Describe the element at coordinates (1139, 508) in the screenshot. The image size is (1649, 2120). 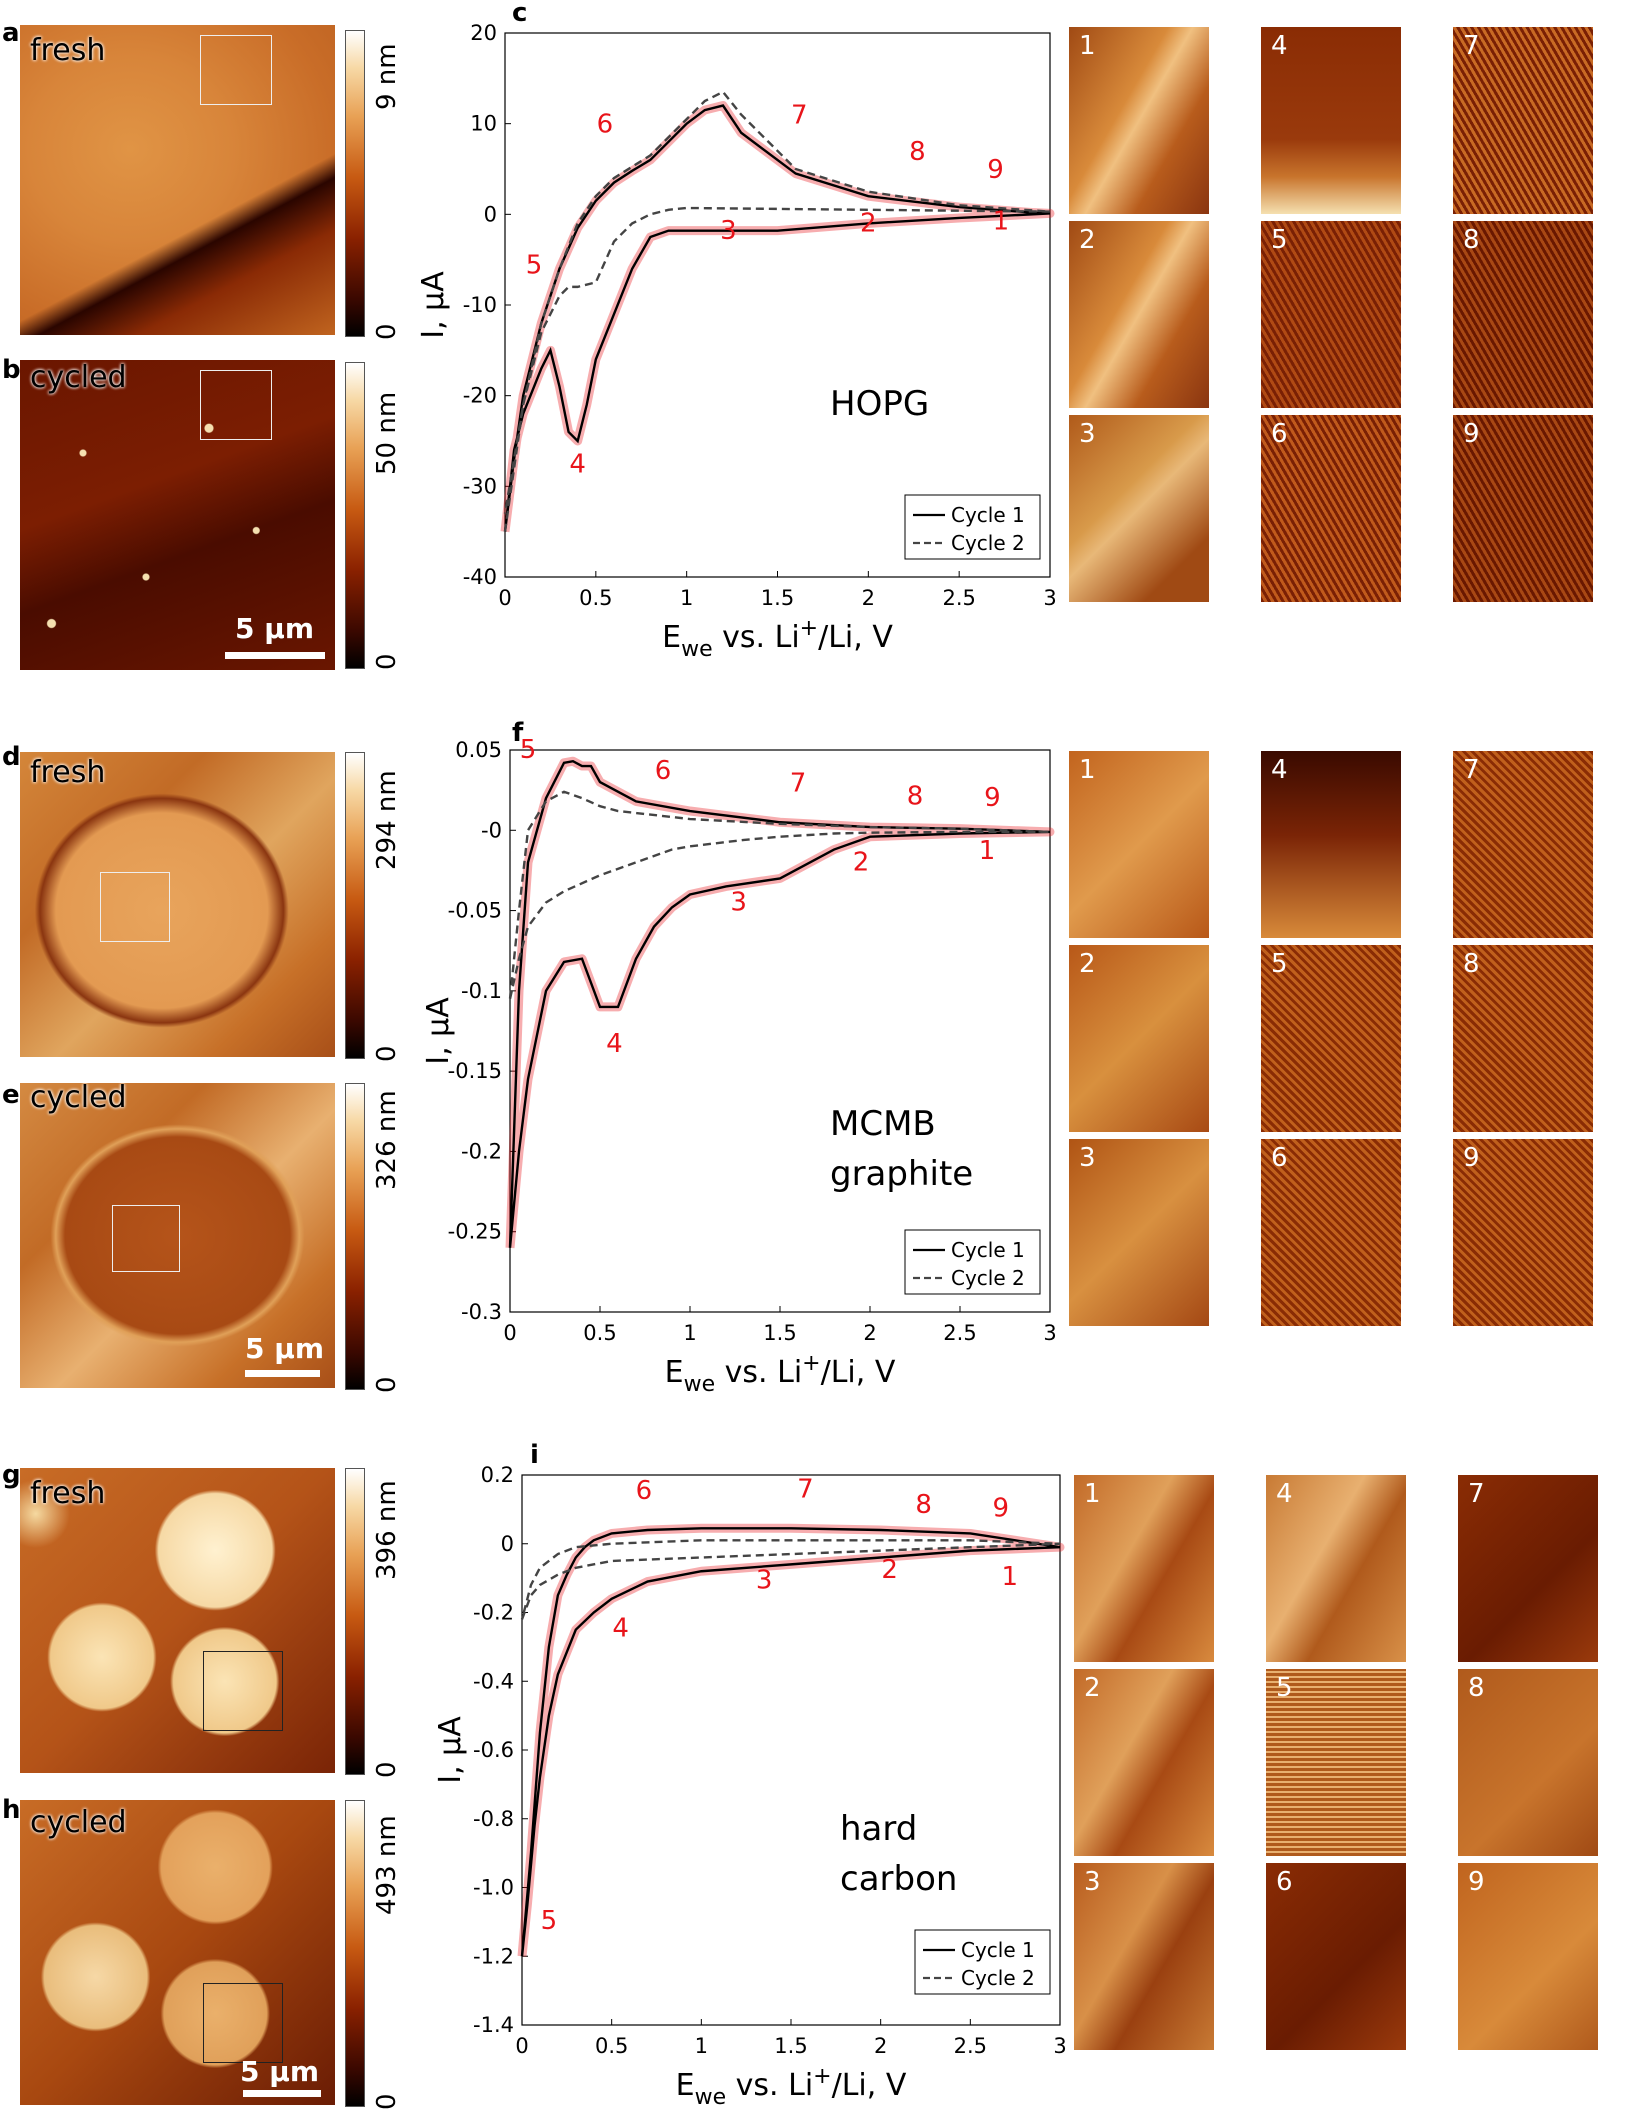
I see `afm-tile-c-3: 3` at that location.